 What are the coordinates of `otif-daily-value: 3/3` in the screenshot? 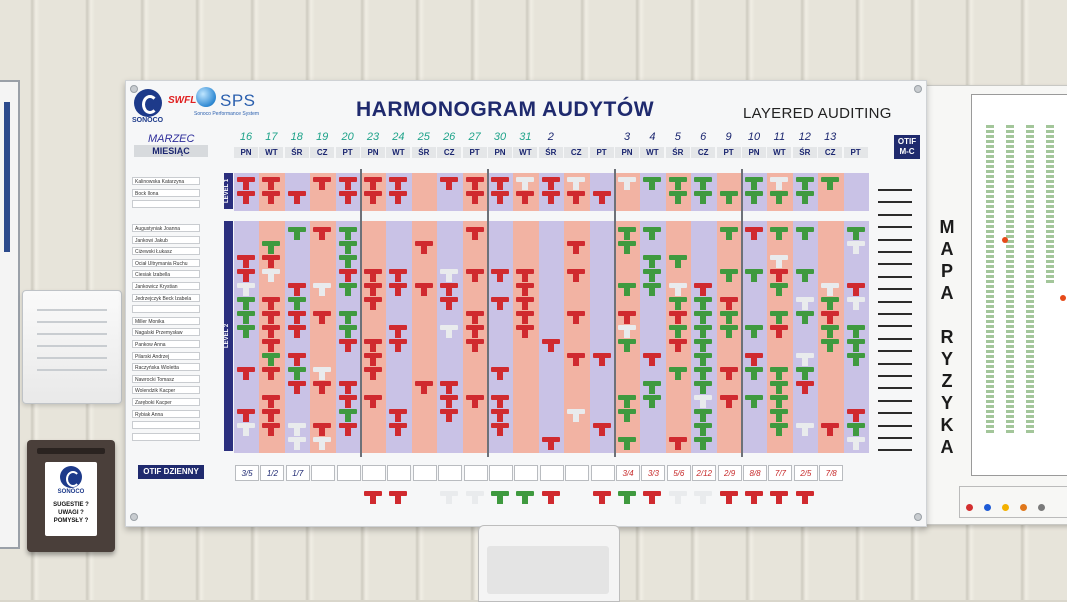 It's located at (653, 473).